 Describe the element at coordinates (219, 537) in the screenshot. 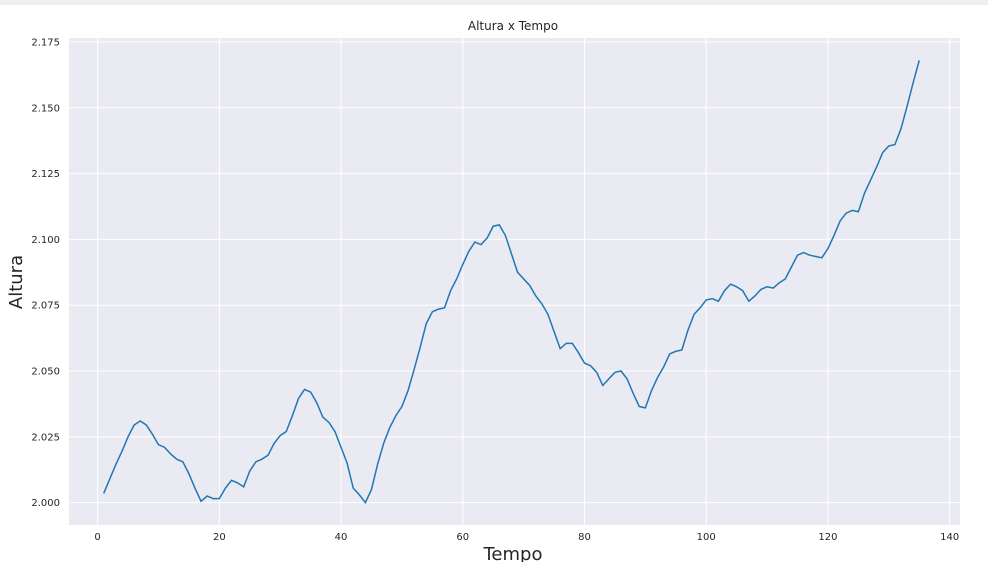

I see `x-tick-label: 20` at that location.